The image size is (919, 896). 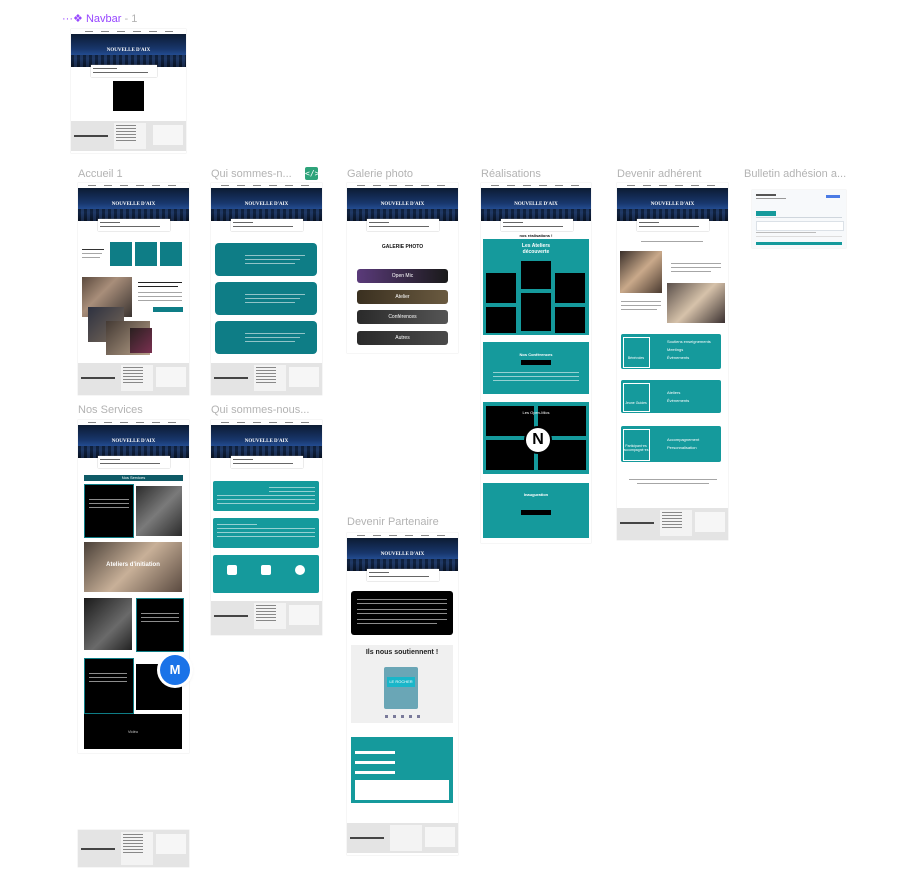 I want to click on partners-title: Ils nous soutiennent !, so click(x=402, y=652).